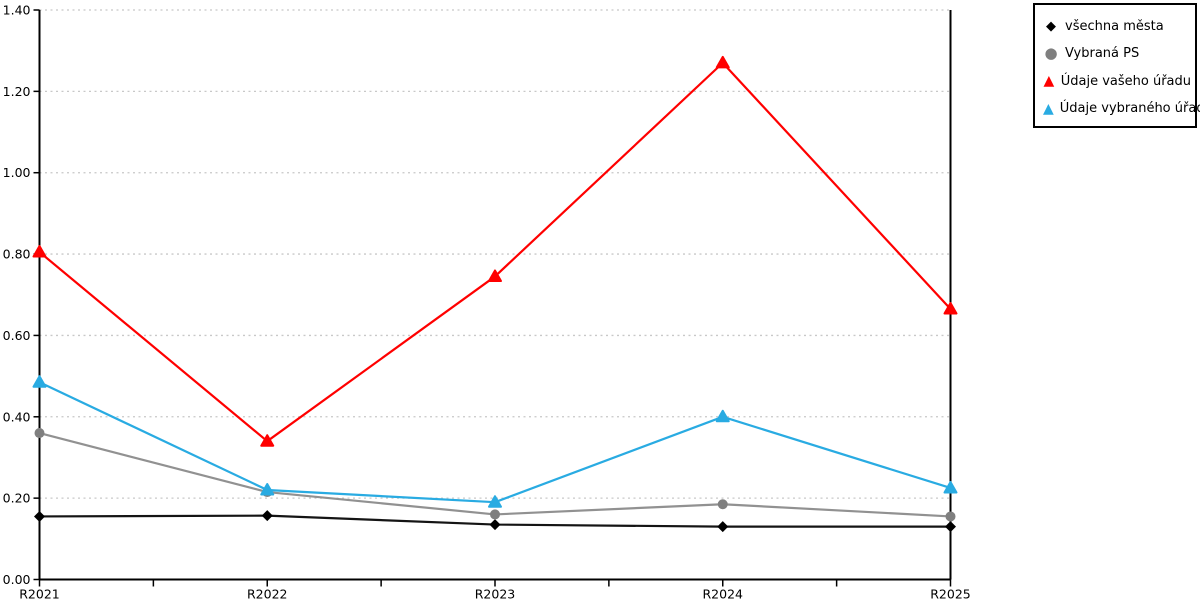 Image resolution: width=1200 pixels, height=600 pixels. I want to click on y-tick-label: 1.20, so click(17, 91).